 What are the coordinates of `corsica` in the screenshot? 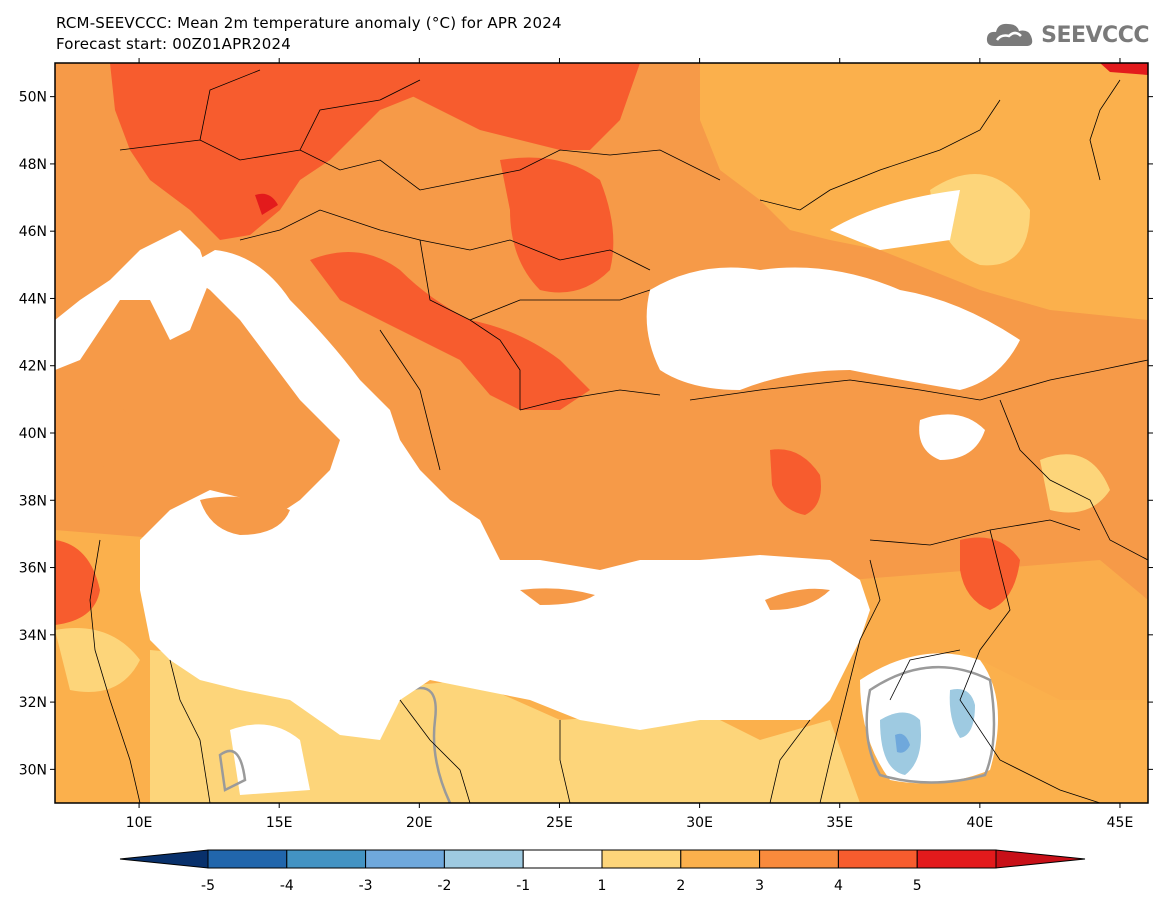 It's located at (109, 362).